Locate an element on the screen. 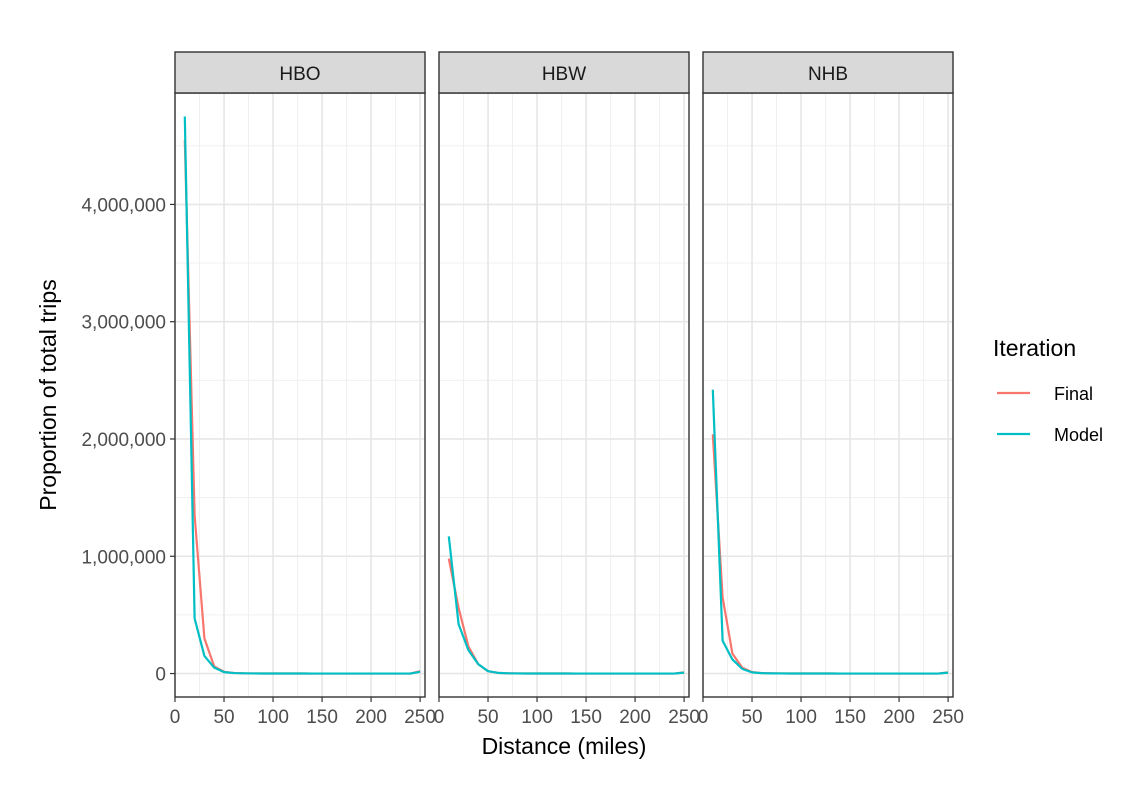 This screenshot has width=1140, height=790. x-axis-title: Distance (miles) is located at coordinates (564, 746).